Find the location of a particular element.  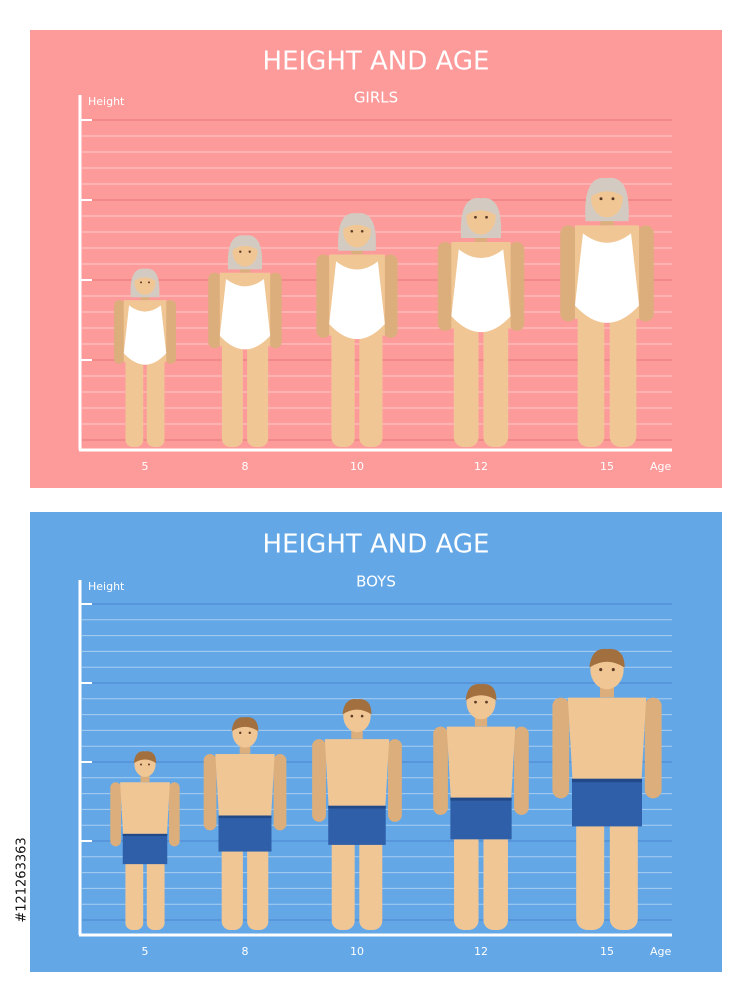

panel-subtitle: BOYS is located at coordinates (376, 582).